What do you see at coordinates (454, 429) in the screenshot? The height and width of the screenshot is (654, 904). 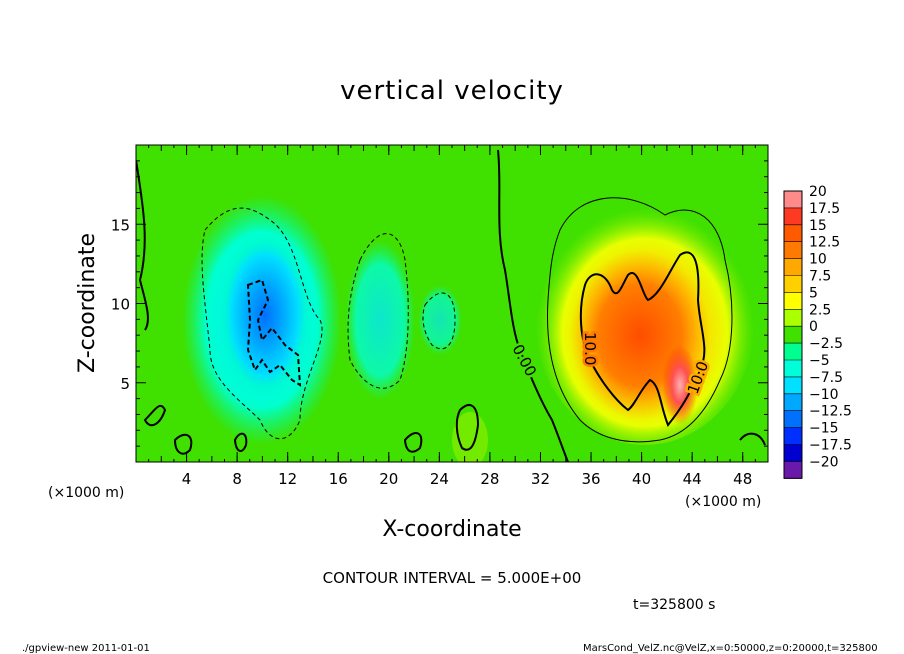 I see `contour-zero-surface` at bounding box center [454, 429].